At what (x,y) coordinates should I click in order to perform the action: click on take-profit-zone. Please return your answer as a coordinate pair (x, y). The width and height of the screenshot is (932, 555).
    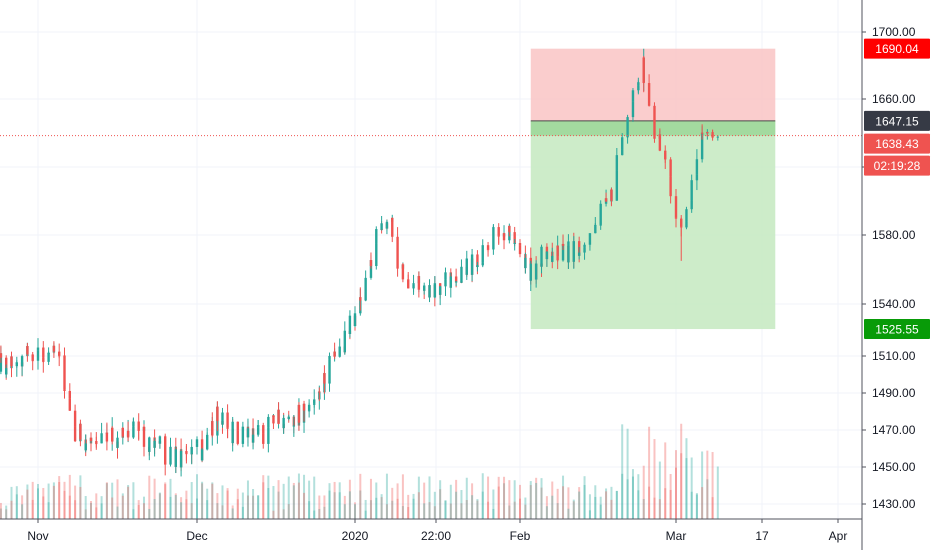
    Looking at the image, I should click on (653, 225).